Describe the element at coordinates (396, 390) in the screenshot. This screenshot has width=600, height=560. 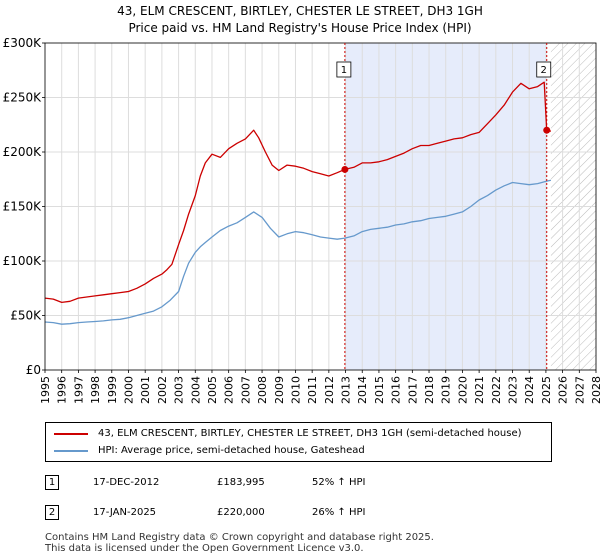
I see `x-tick-label: 2016` at that location.